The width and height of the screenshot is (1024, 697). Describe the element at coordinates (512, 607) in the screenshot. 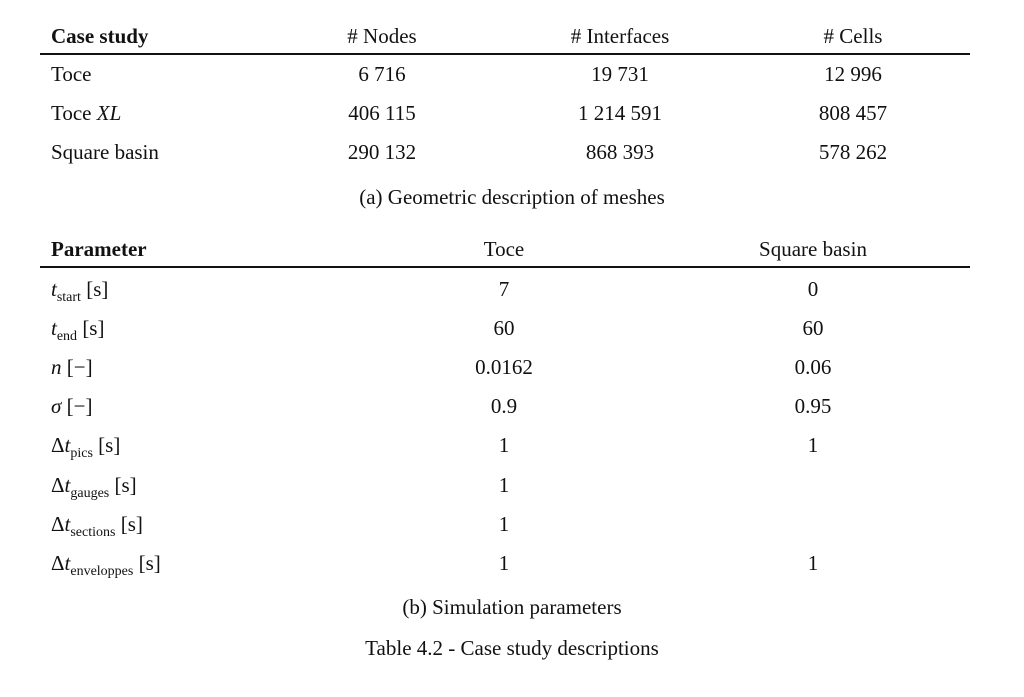

I see `caption-b: (b) Simulation parameters` at that location.